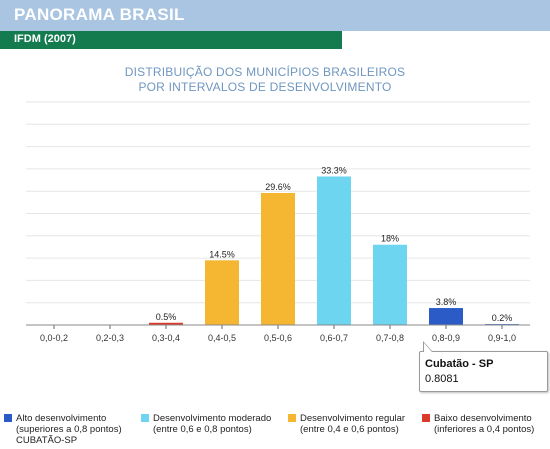 The width and height of the screenshot is (550, 449). I want to click on page-title: PANORAMA BRASIL, so click(99, 14).